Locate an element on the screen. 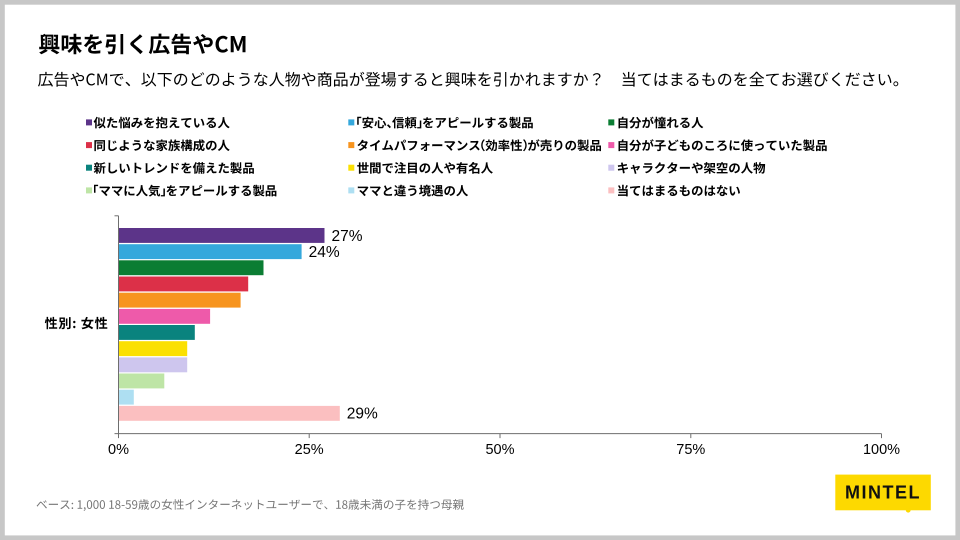  svg-text: 100% is located at coordinates (881, 450).